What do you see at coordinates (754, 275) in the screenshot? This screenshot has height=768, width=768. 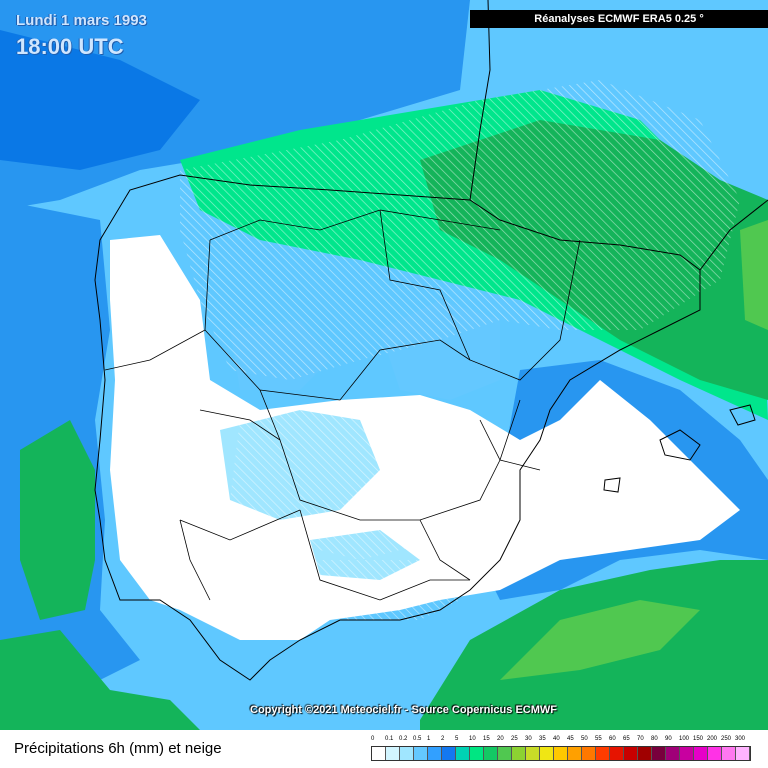 I see `precip-zone-east-lime` at bounding box center [754, 275].